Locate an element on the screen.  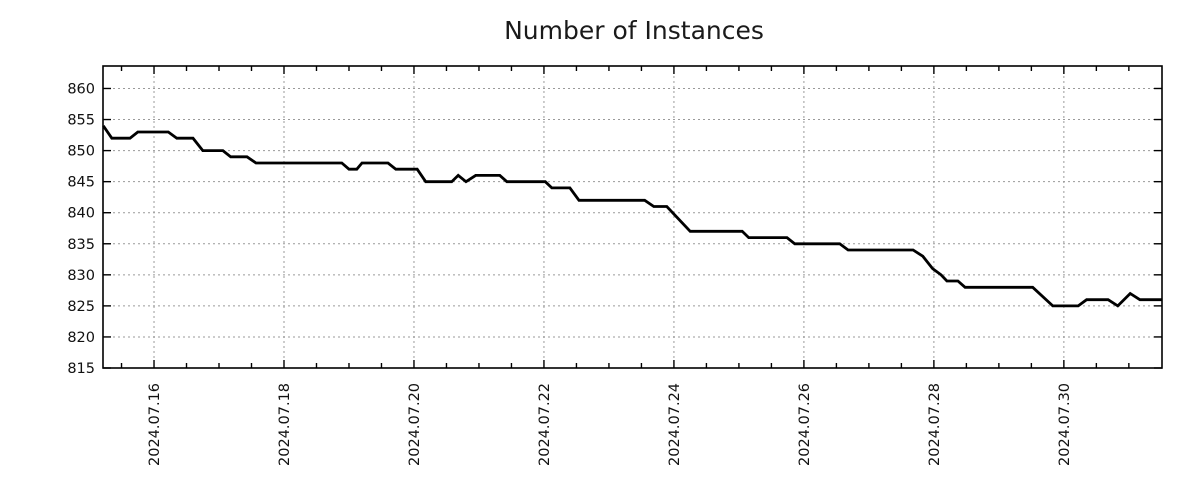
x-tick-label: 2024.07.20 is located at coordinates (415, 424).